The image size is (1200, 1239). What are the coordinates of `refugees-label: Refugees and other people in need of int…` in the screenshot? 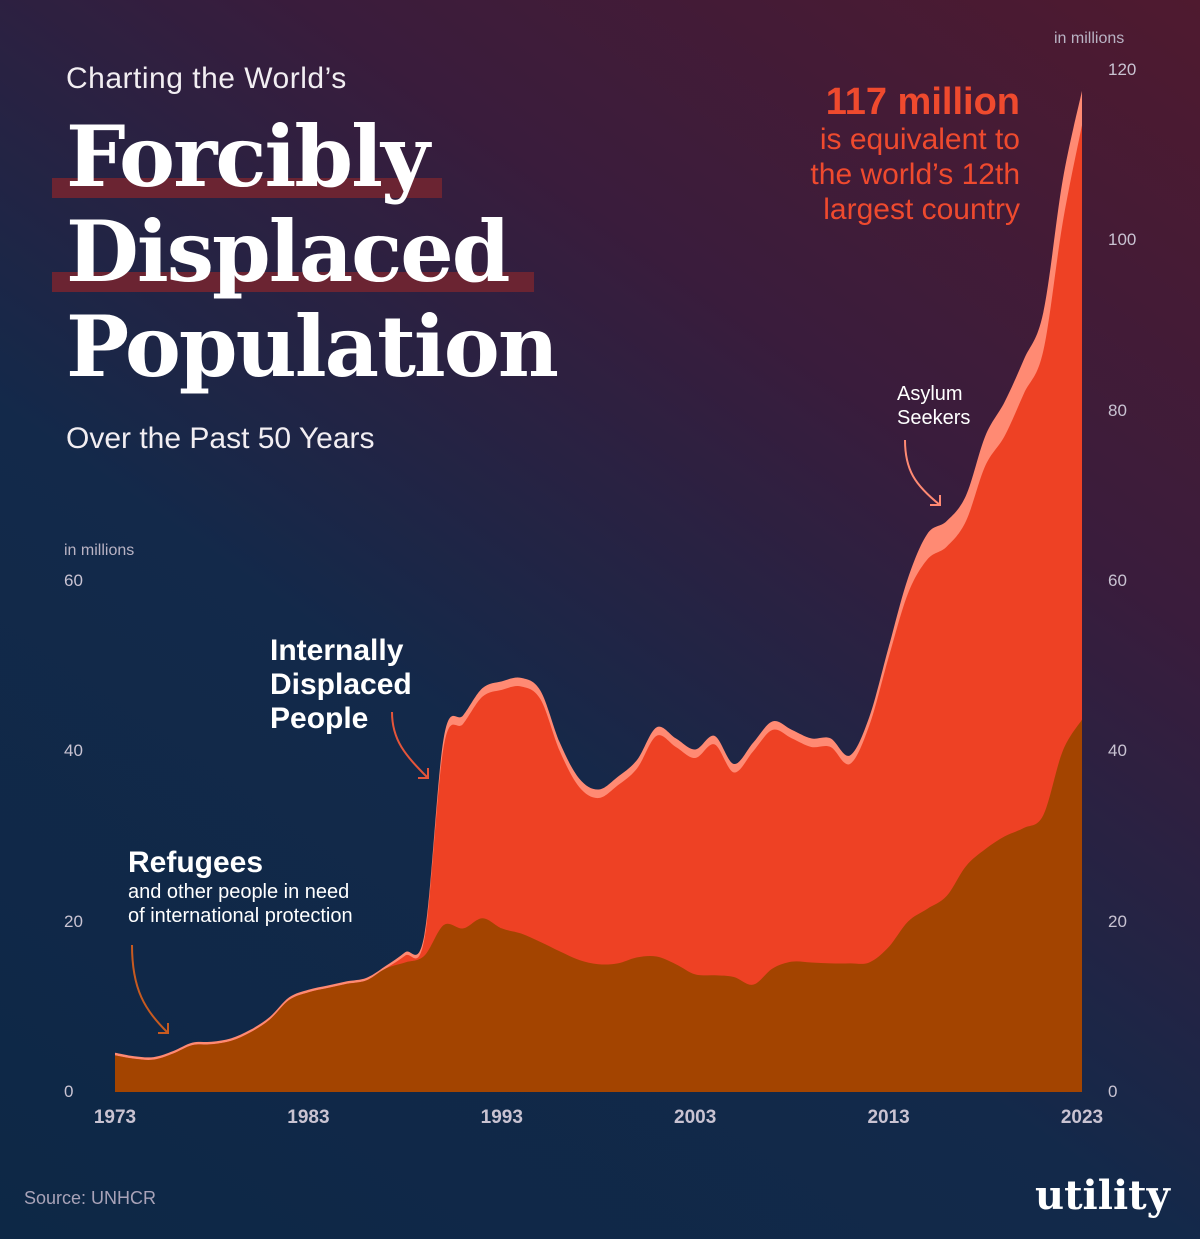 It's located at (240, 887).